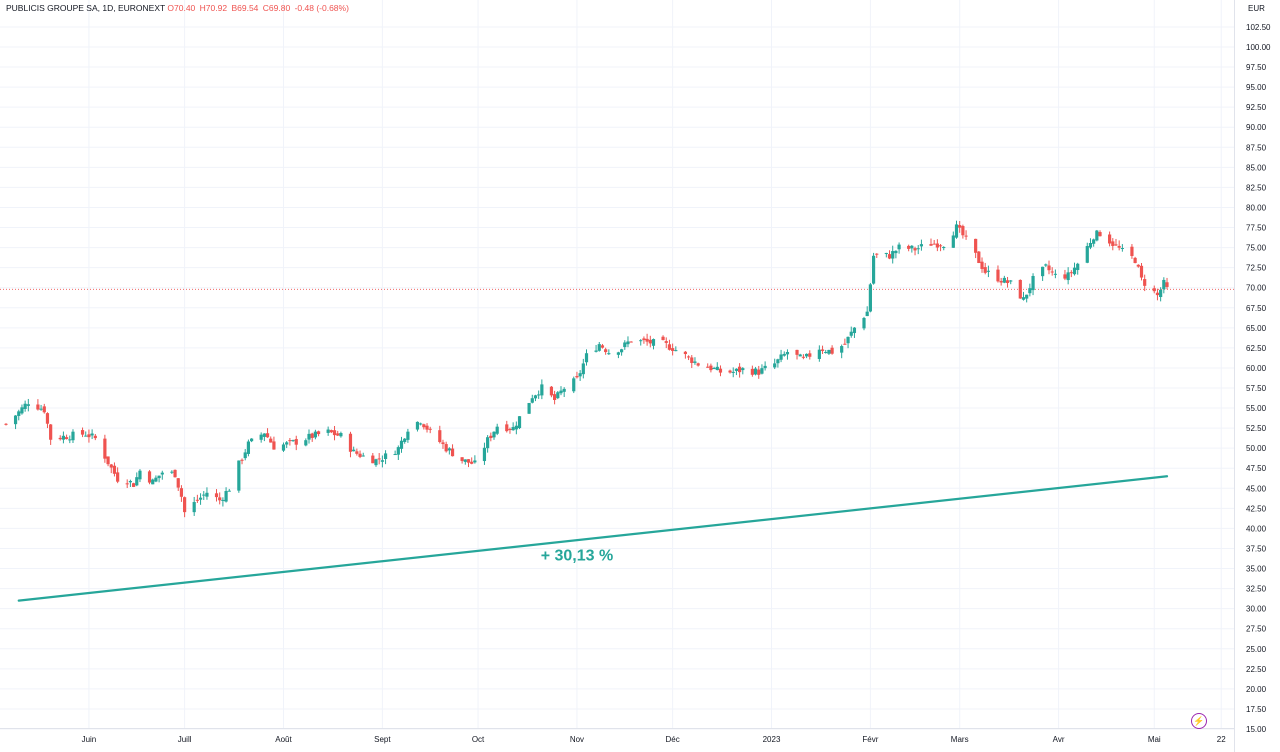 The height and width of the screenshot is (752, 1280). Describe the element at coordinates (1256, 629) in the screenshot. I see `y-tick-label: 27.50` at that location.